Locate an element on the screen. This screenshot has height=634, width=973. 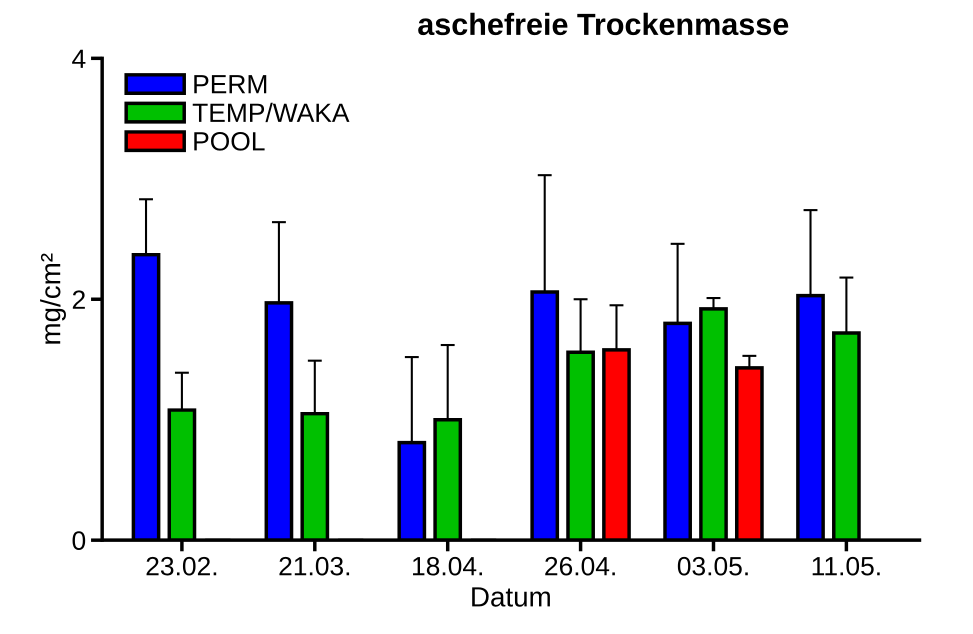
y-tick-label: 2 is located at coordinates (78, 299).